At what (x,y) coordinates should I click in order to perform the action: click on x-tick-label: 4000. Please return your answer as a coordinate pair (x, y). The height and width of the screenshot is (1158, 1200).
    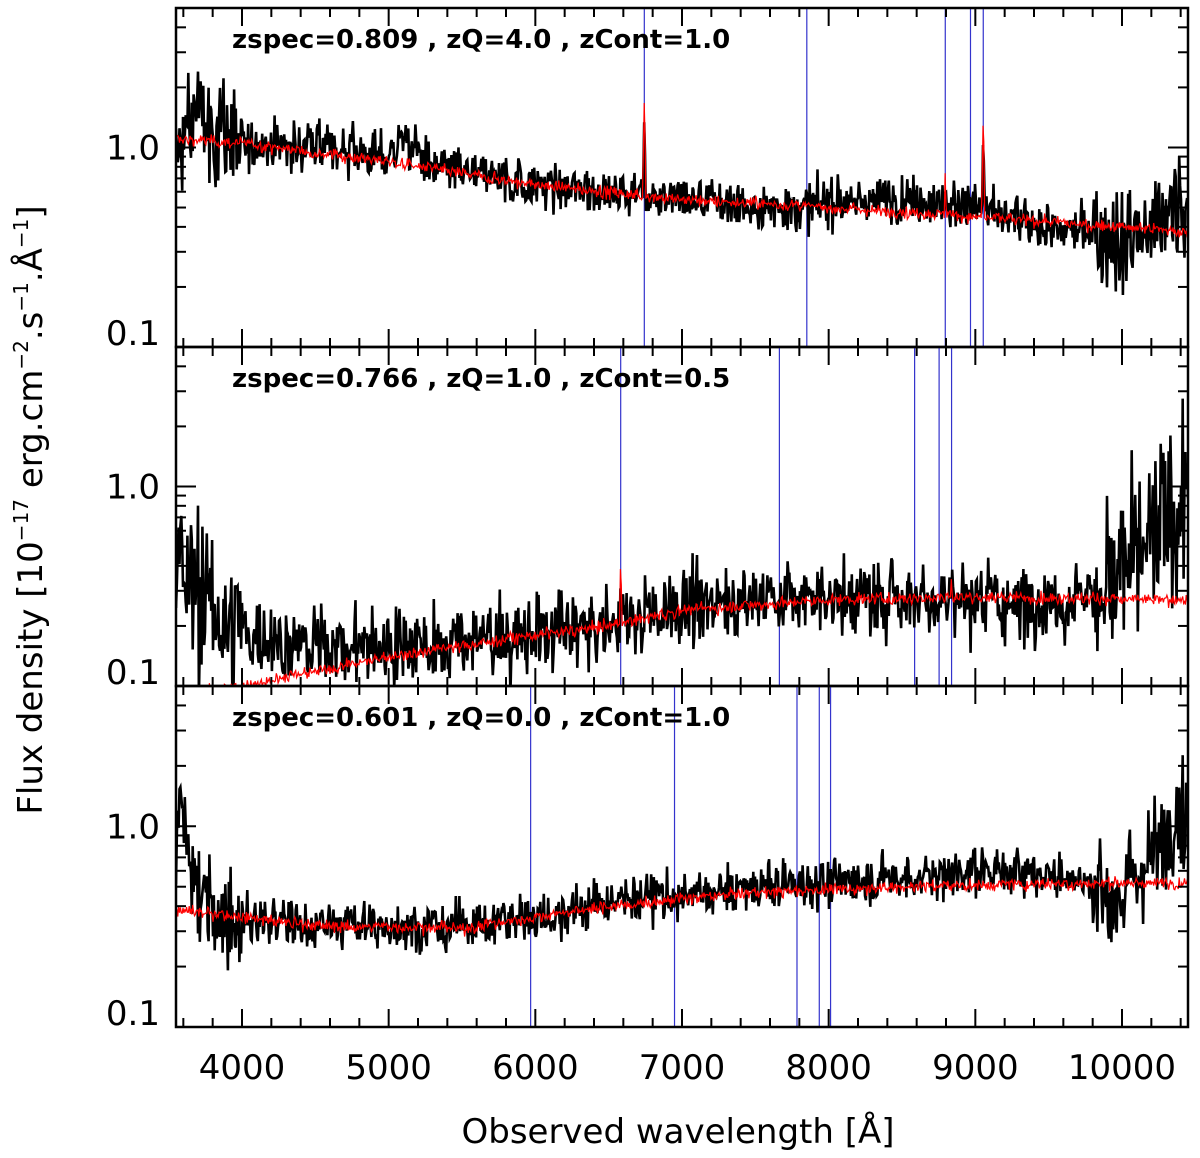
    Looking at the image, I should click on (242, 1068).